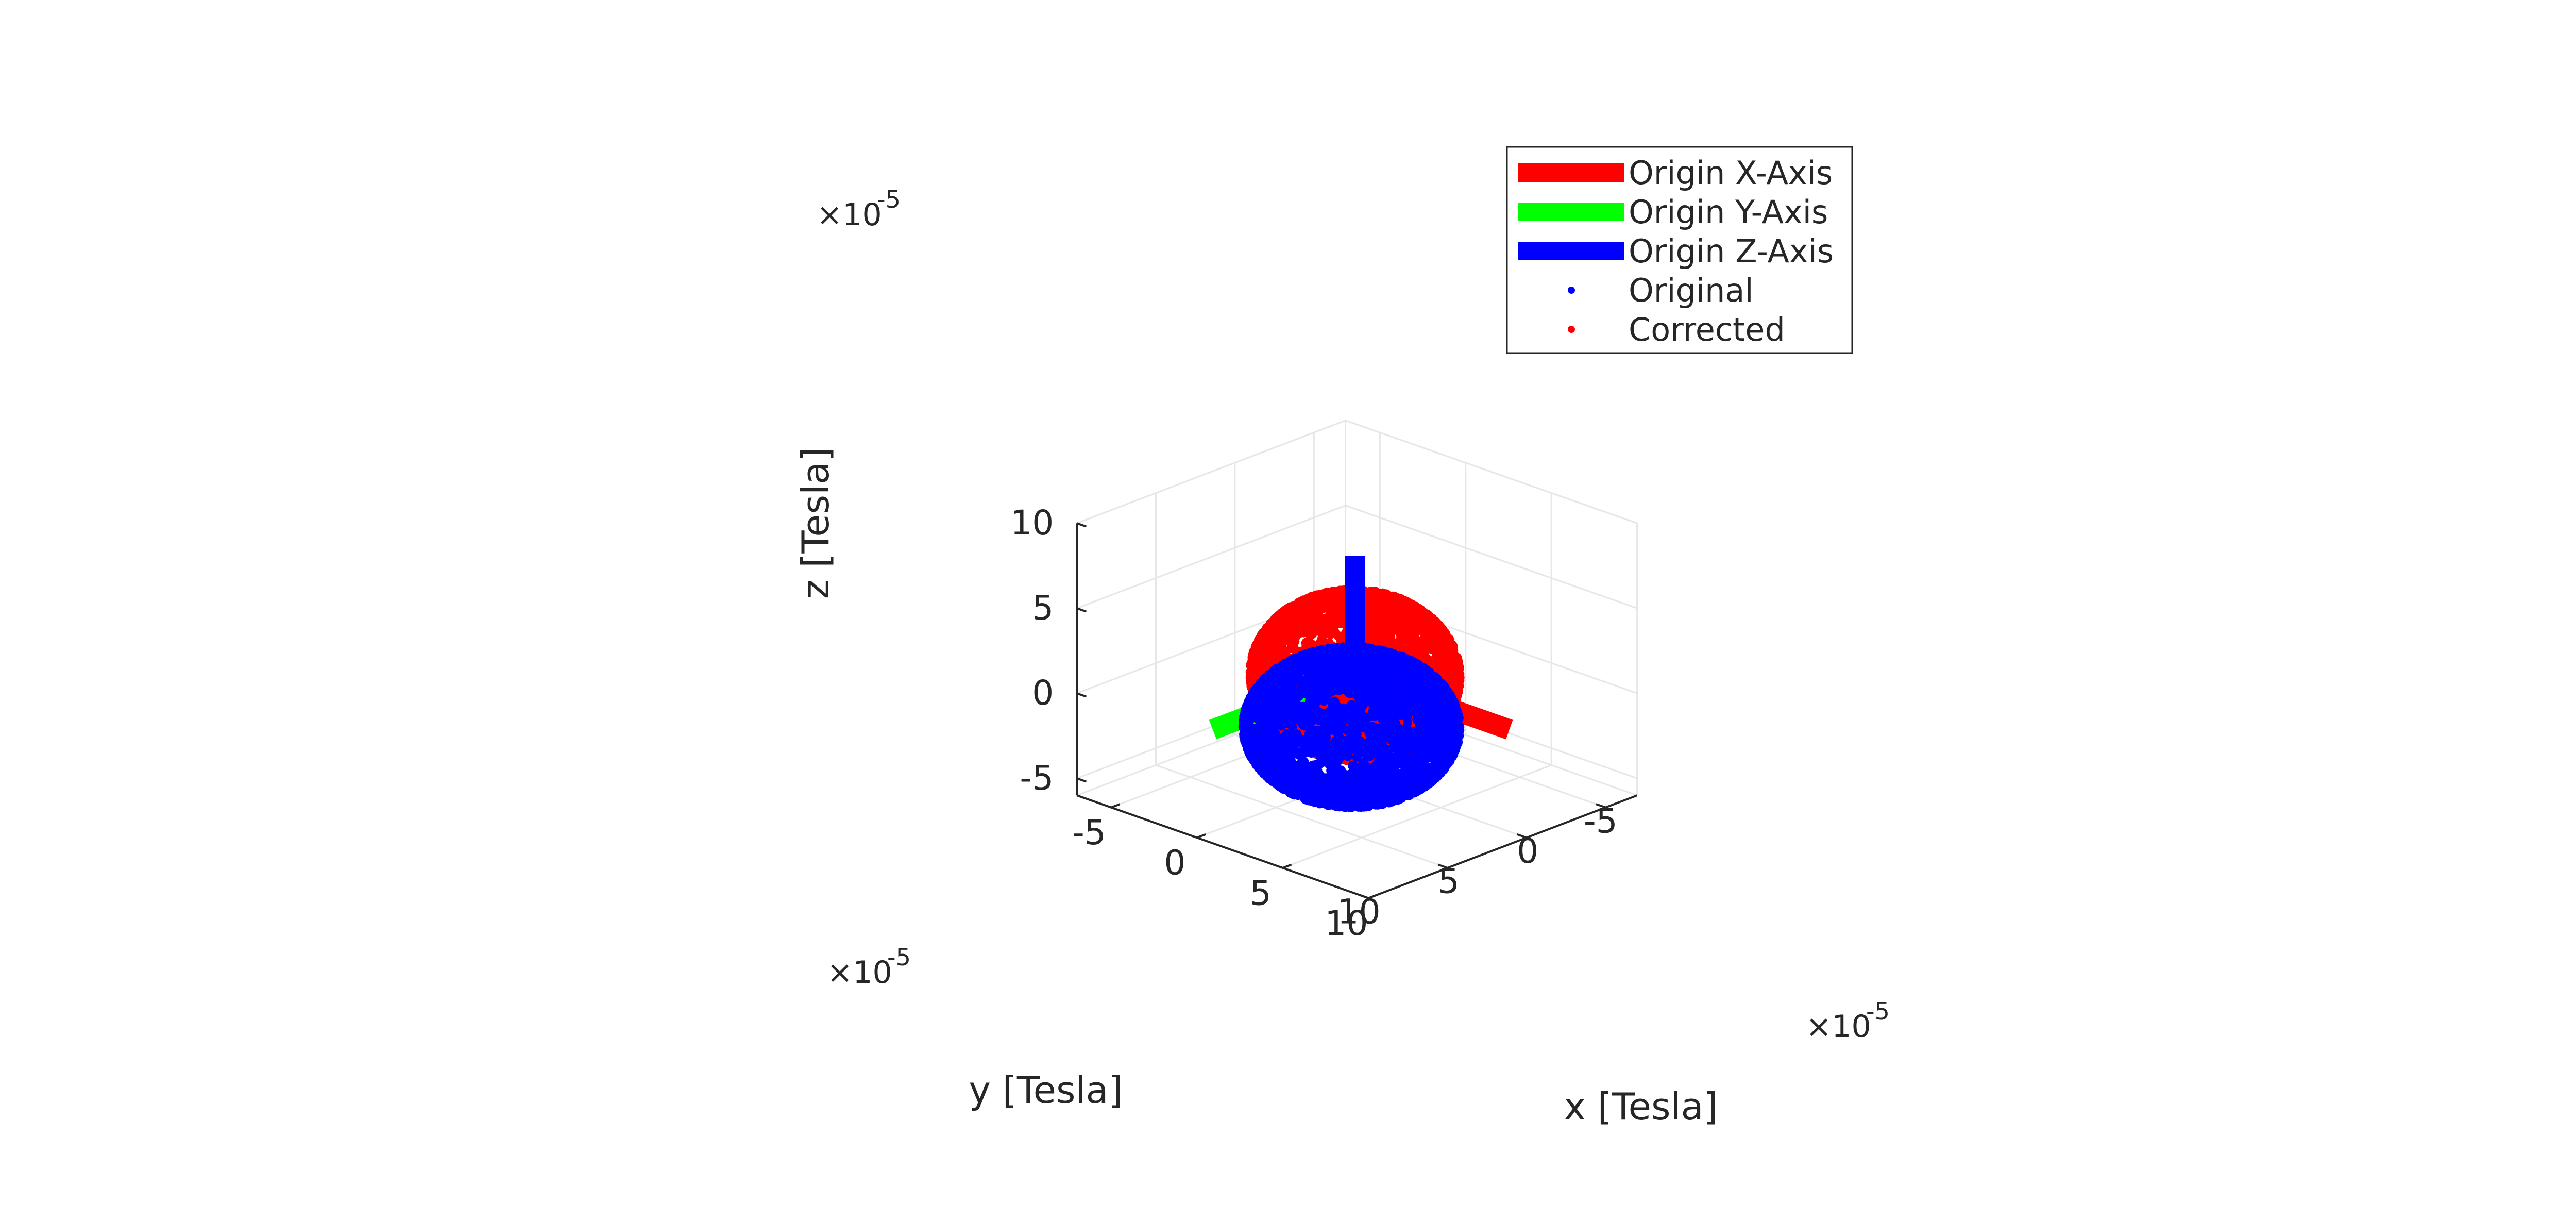  Describe the element at coordinates (1503, 846) in the screenshot. I see `y-axis-line` at that location.